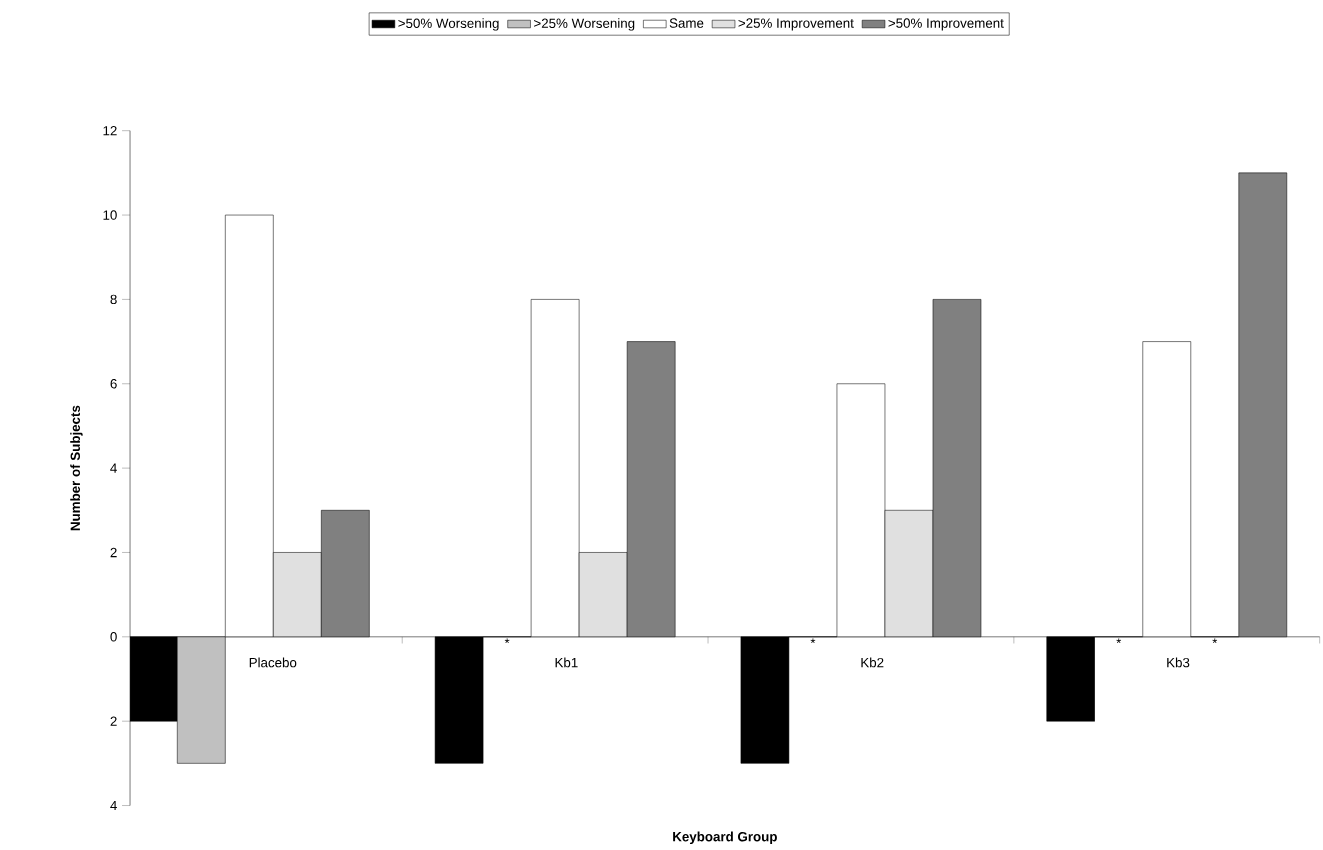  I want to click on legend-label: >50% Worsening, so click(448, 24).